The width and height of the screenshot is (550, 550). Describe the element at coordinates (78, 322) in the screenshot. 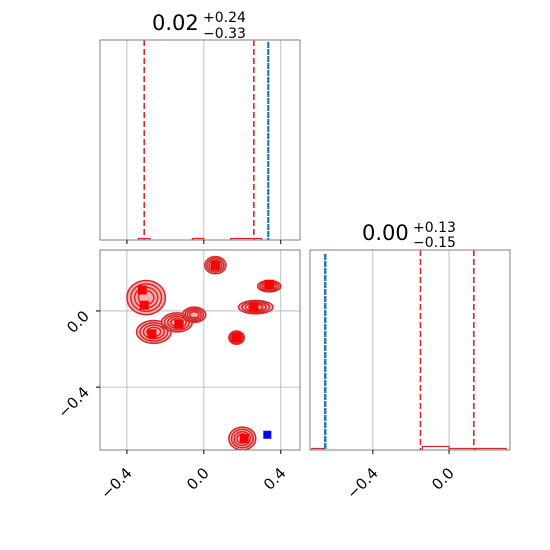

I see `y-tick-label: 0.0` at that location.